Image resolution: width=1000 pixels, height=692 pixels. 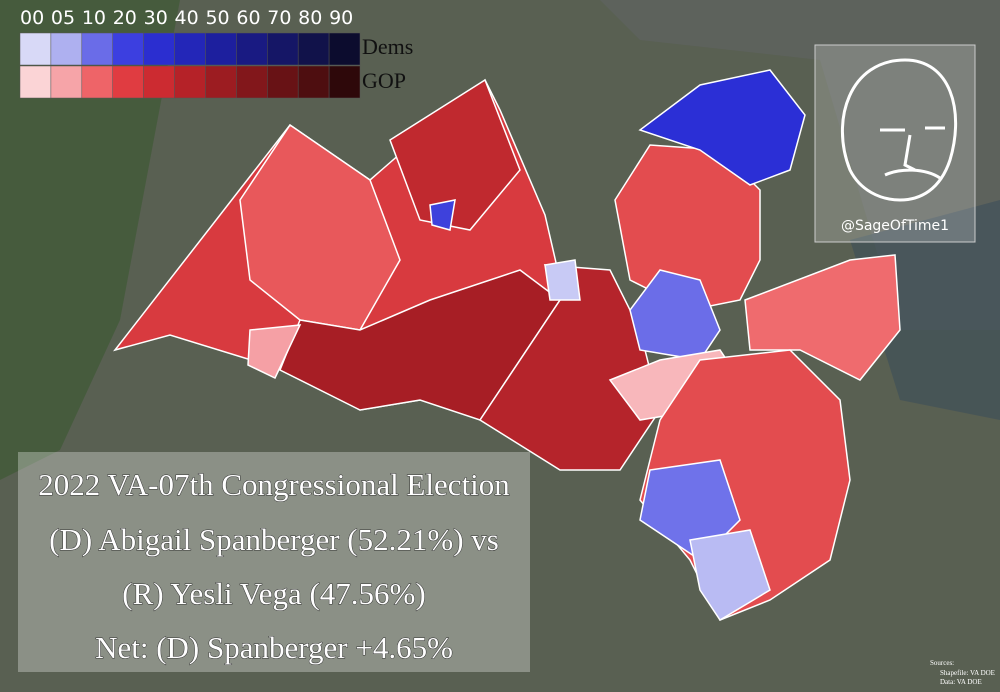 What do you see at coordinates (156, 18) in the screenshot?
I see `legend-tick-label: 30` at bounding box center [156, 18].